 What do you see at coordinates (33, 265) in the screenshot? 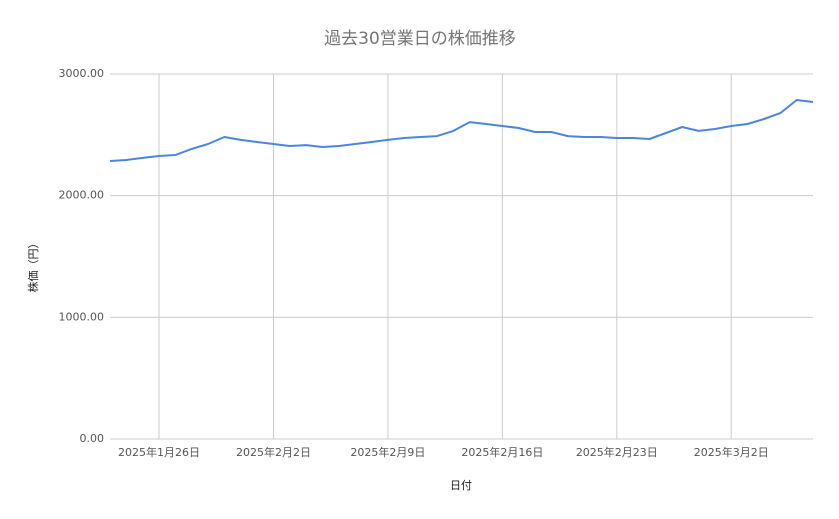
I see `y-axis-title: 株価（円）` at bounding box center [33, 265].